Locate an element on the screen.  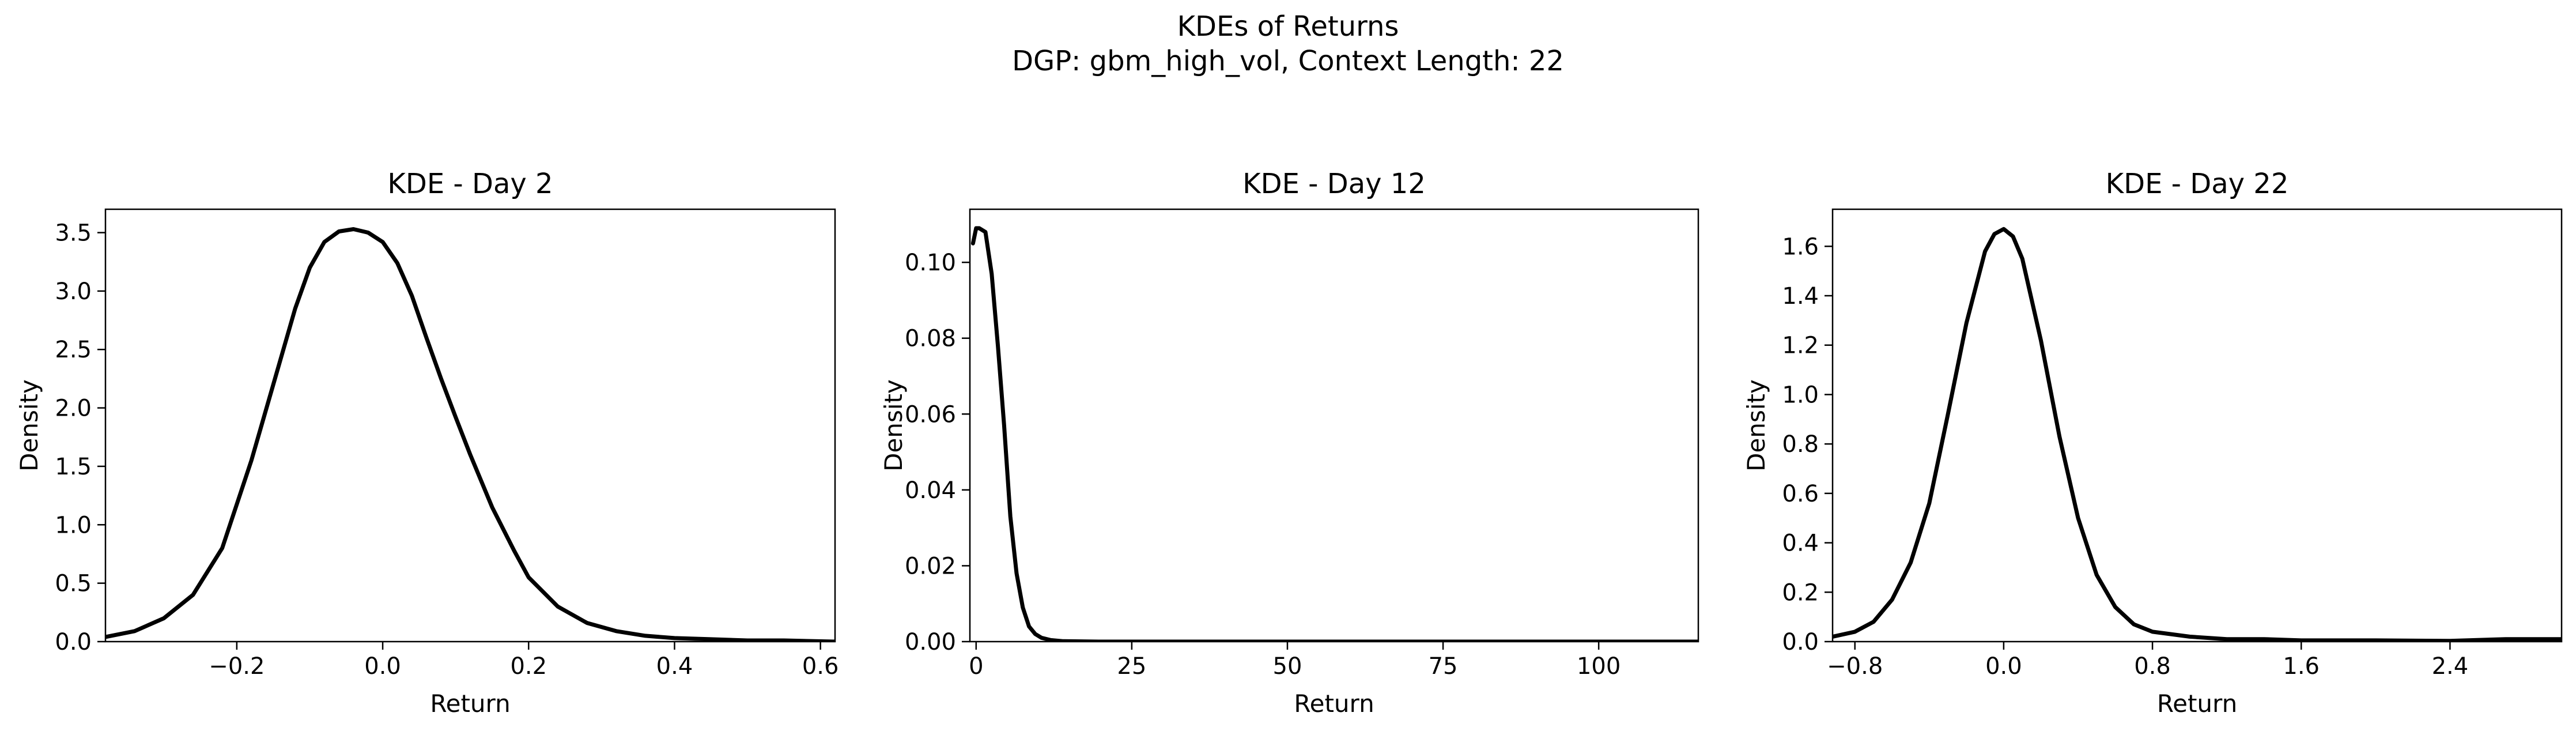
y-tick-label: 0.2 is located at coordinates (1800, 592).